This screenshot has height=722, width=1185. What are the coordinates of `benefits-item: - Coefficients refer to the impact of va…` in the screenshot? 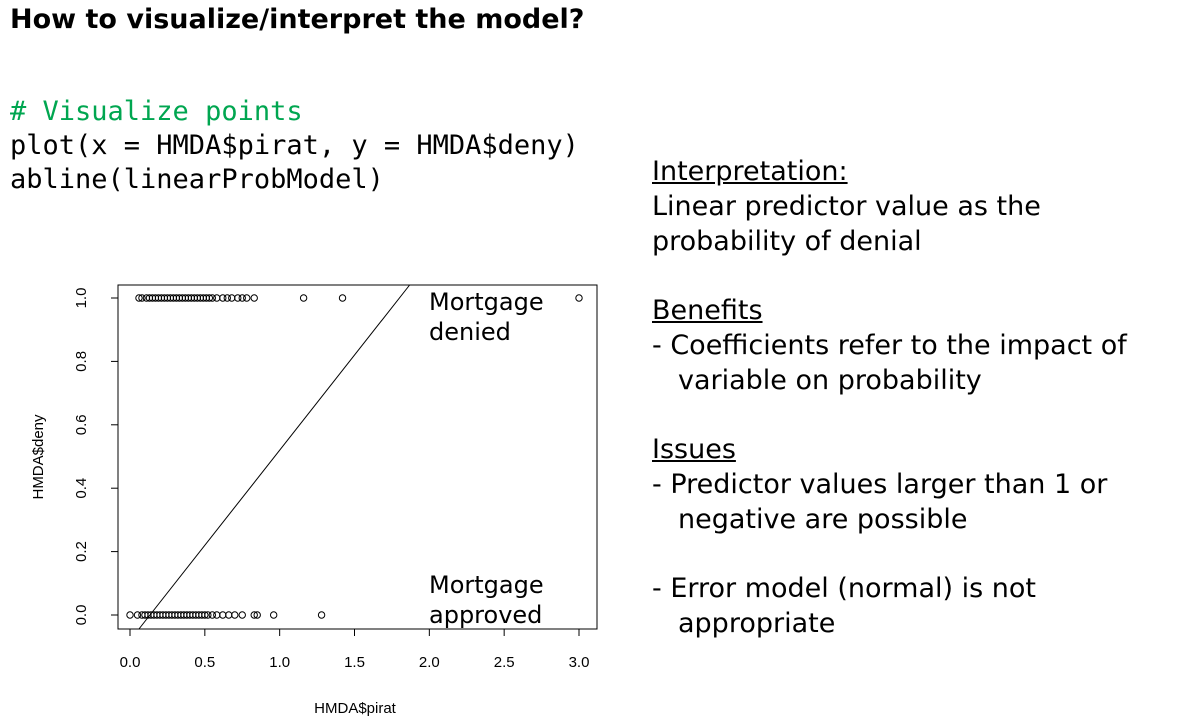 It's located at (889, 363).